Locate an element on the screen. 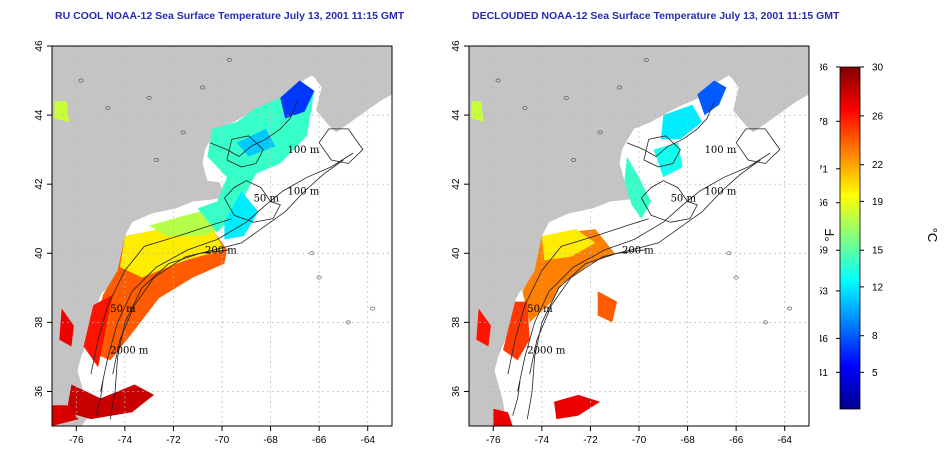 The height and width of the screenshot is (475, 950). celsius-tick-label: 8 is located at coordinates (875, 336).